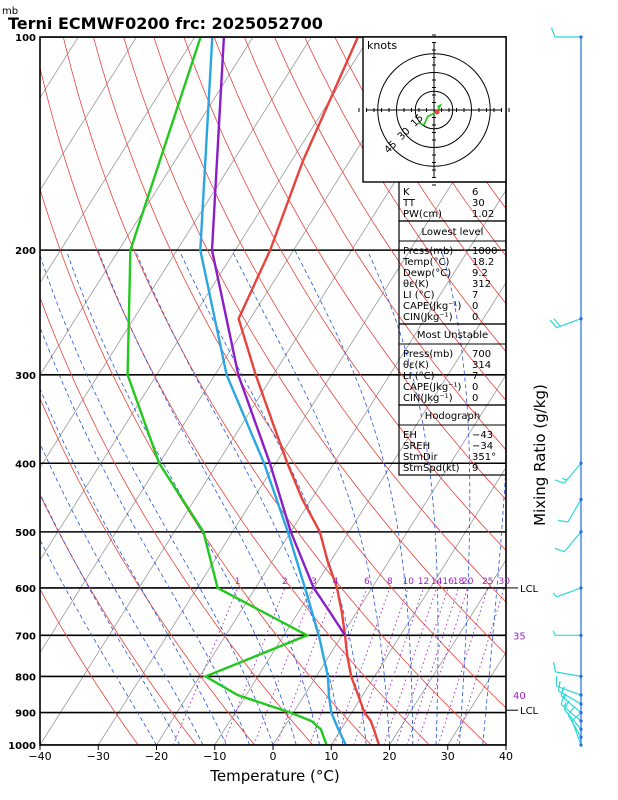 The width and height of the screenshot is (618, 800). What do you see at coordinates (422, 214) in the screenshot?
I see `indices-row-label: PW(cm)` at bounding box center [422, 214].